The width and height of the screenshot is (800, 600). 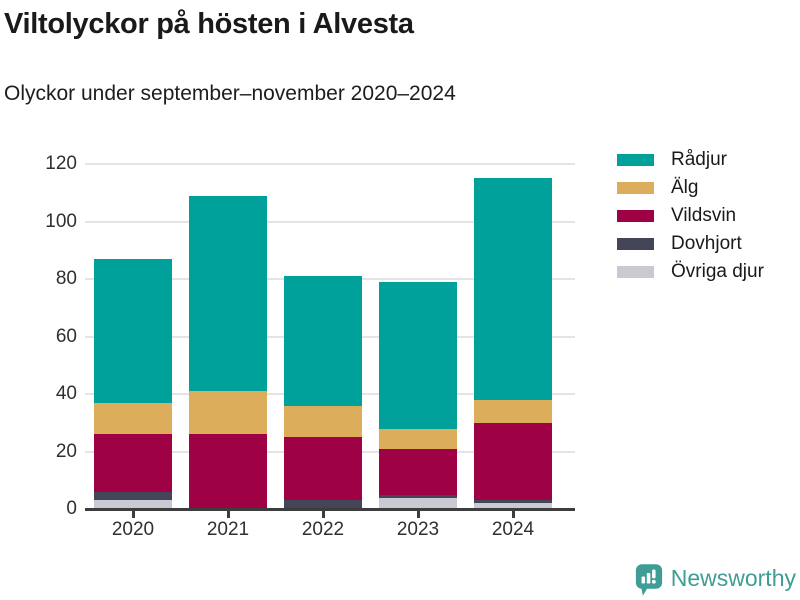 I want to click on y-axis-tick-label: 0, so click(x=71, y=508).